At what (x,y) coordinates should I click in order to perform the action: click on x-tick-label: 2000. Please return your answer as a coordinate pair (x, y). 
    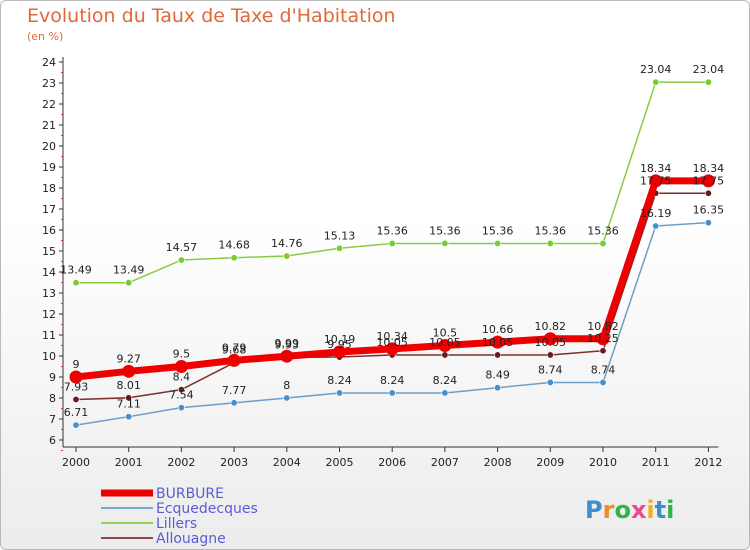
    Looking at the image, I should click on (76, 462).